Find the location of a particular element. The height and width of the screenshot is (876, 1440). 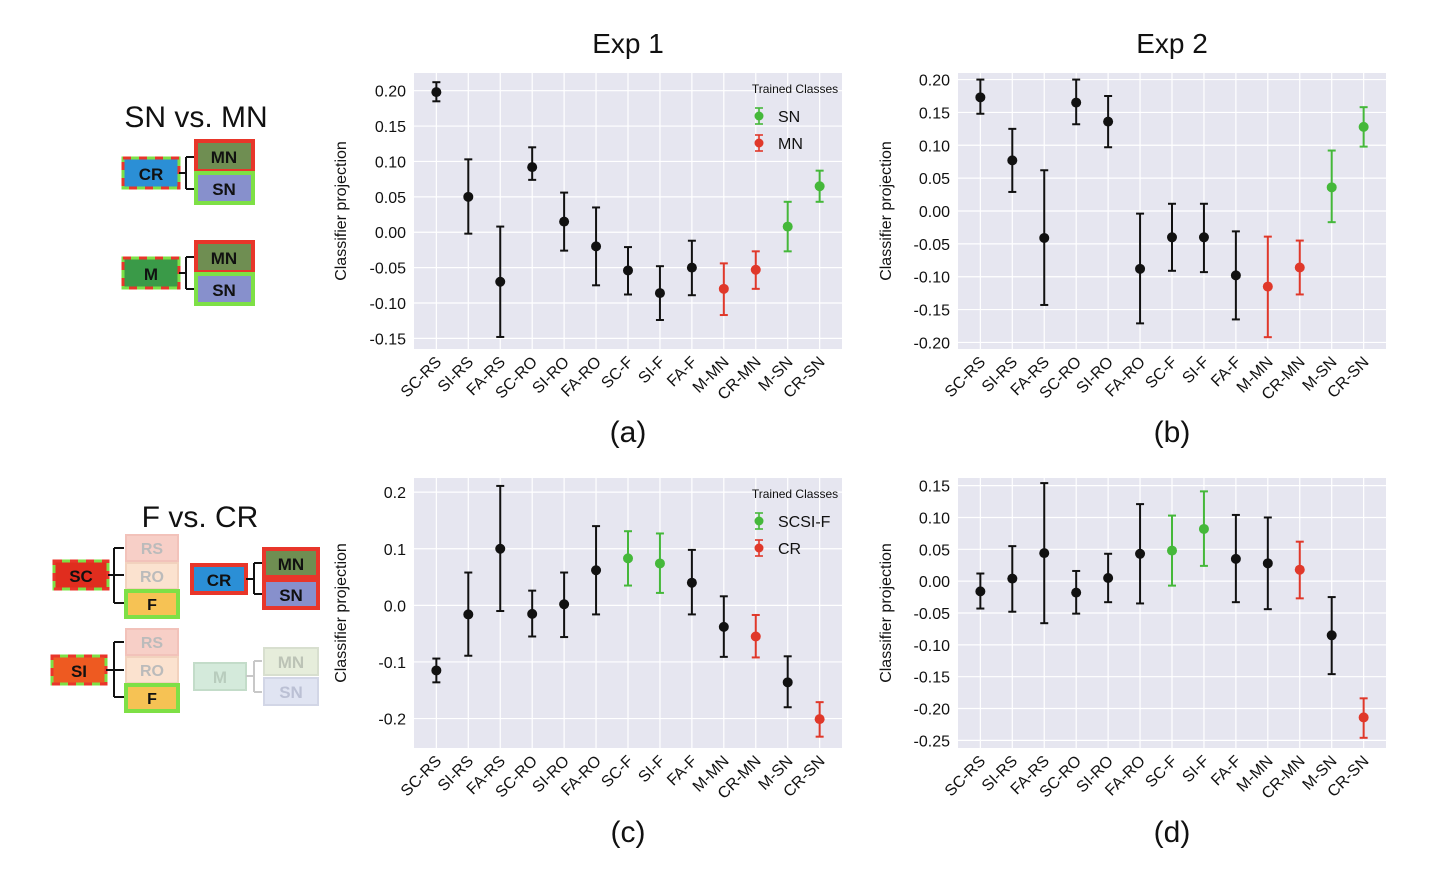

diagram-label: SI is located at coordinates (79, 671).